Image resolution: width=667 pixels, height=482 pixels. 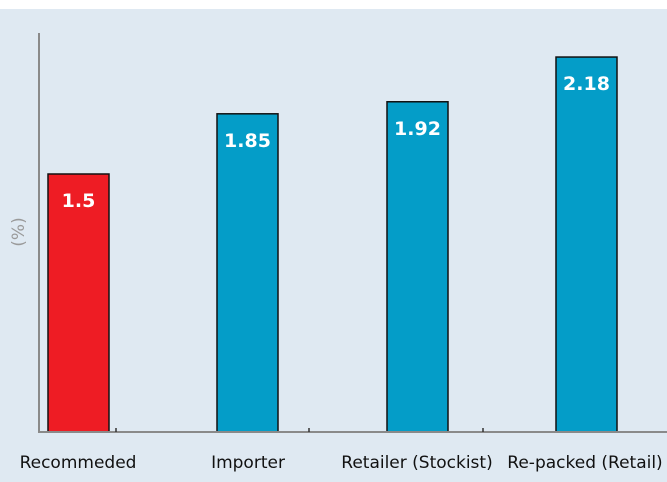 I want to click on y-axis-title: (%), so click(x=19, y=231).